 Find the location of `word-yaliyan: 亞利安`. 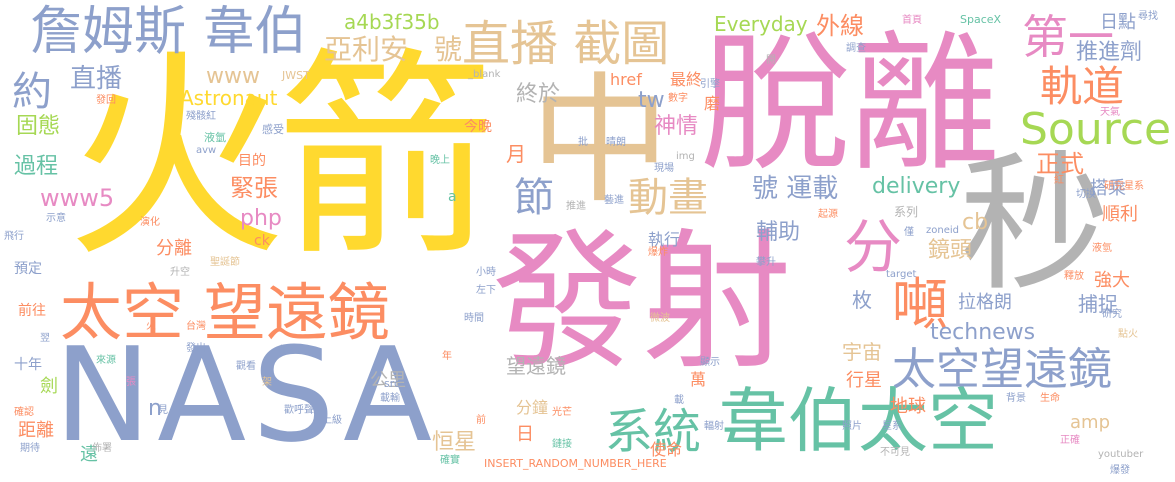

word-yaliyan: 亞利安 is located at coordinates (366, 49).